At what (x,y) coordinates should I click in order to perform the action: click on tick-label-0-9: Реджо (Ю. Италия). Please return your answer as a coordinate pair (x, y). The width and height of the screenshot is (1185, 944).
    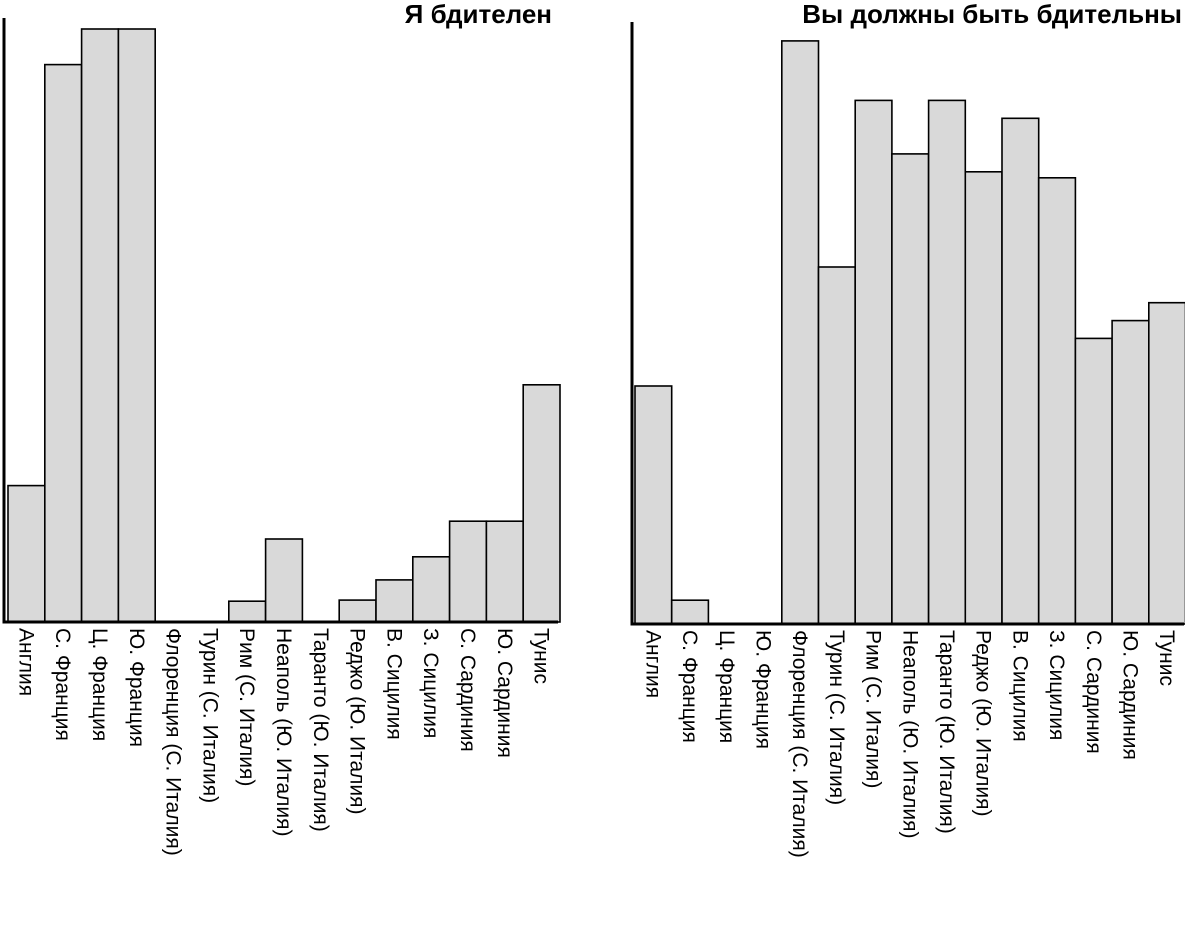
    Looking at the image, I should click on (357, 721).